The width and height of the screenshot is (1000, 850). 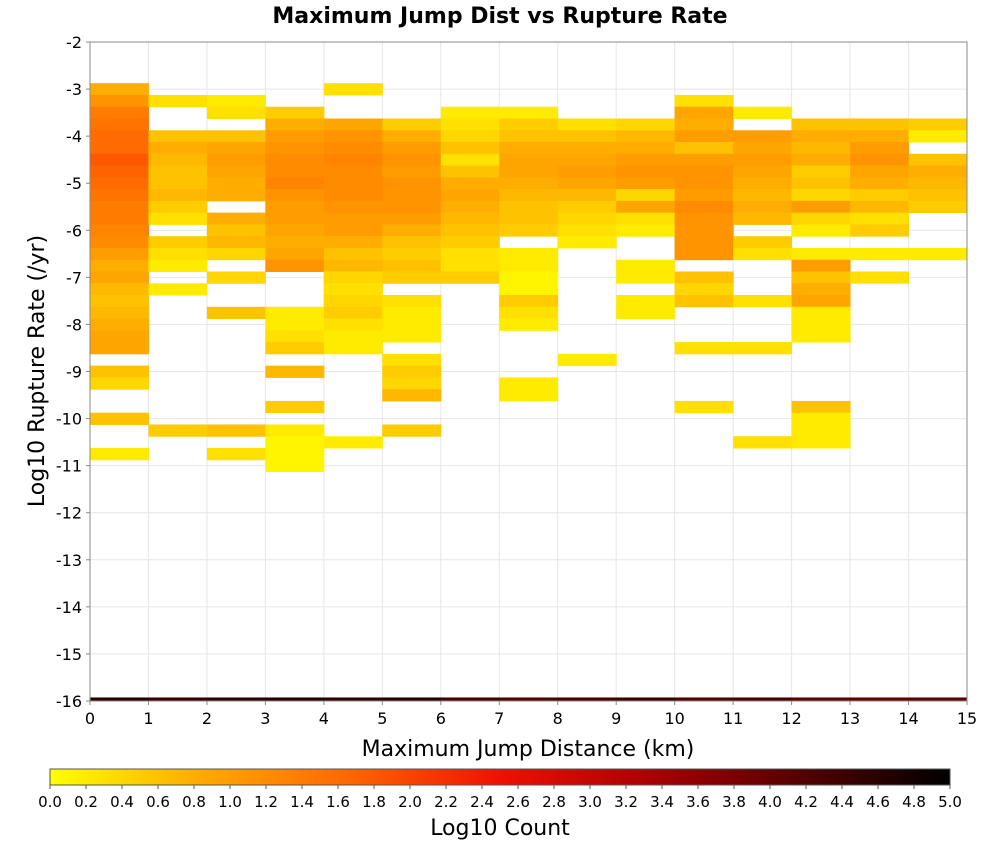 What do you see at coordinates (878, 802) in the screenshot?
I see `colorbar-tick-label: 4.6` at bounding box center [878, 802].